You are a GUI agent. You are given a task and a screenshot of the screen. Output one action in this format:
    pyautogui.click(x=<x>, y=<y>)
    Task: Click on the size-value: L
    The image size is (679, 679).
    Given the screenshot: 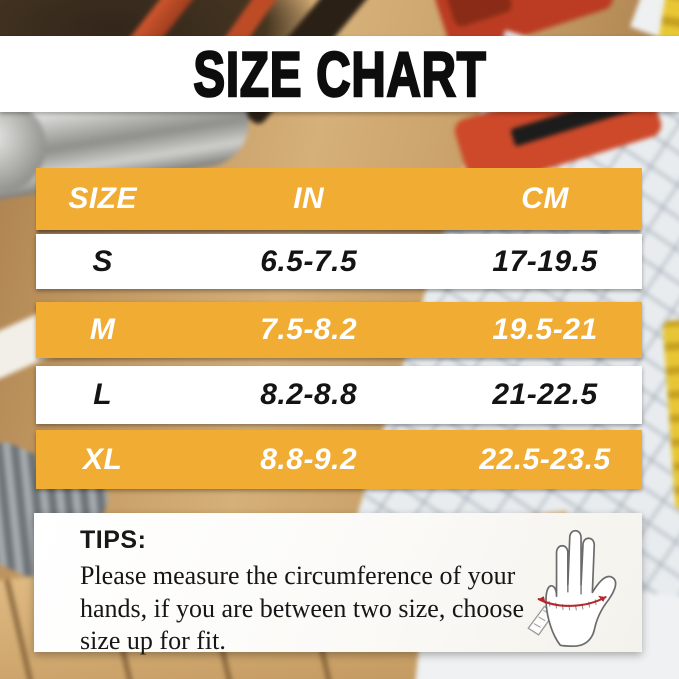 What is the action you would take?
    pyautogui.click(x=103, y=394)
    